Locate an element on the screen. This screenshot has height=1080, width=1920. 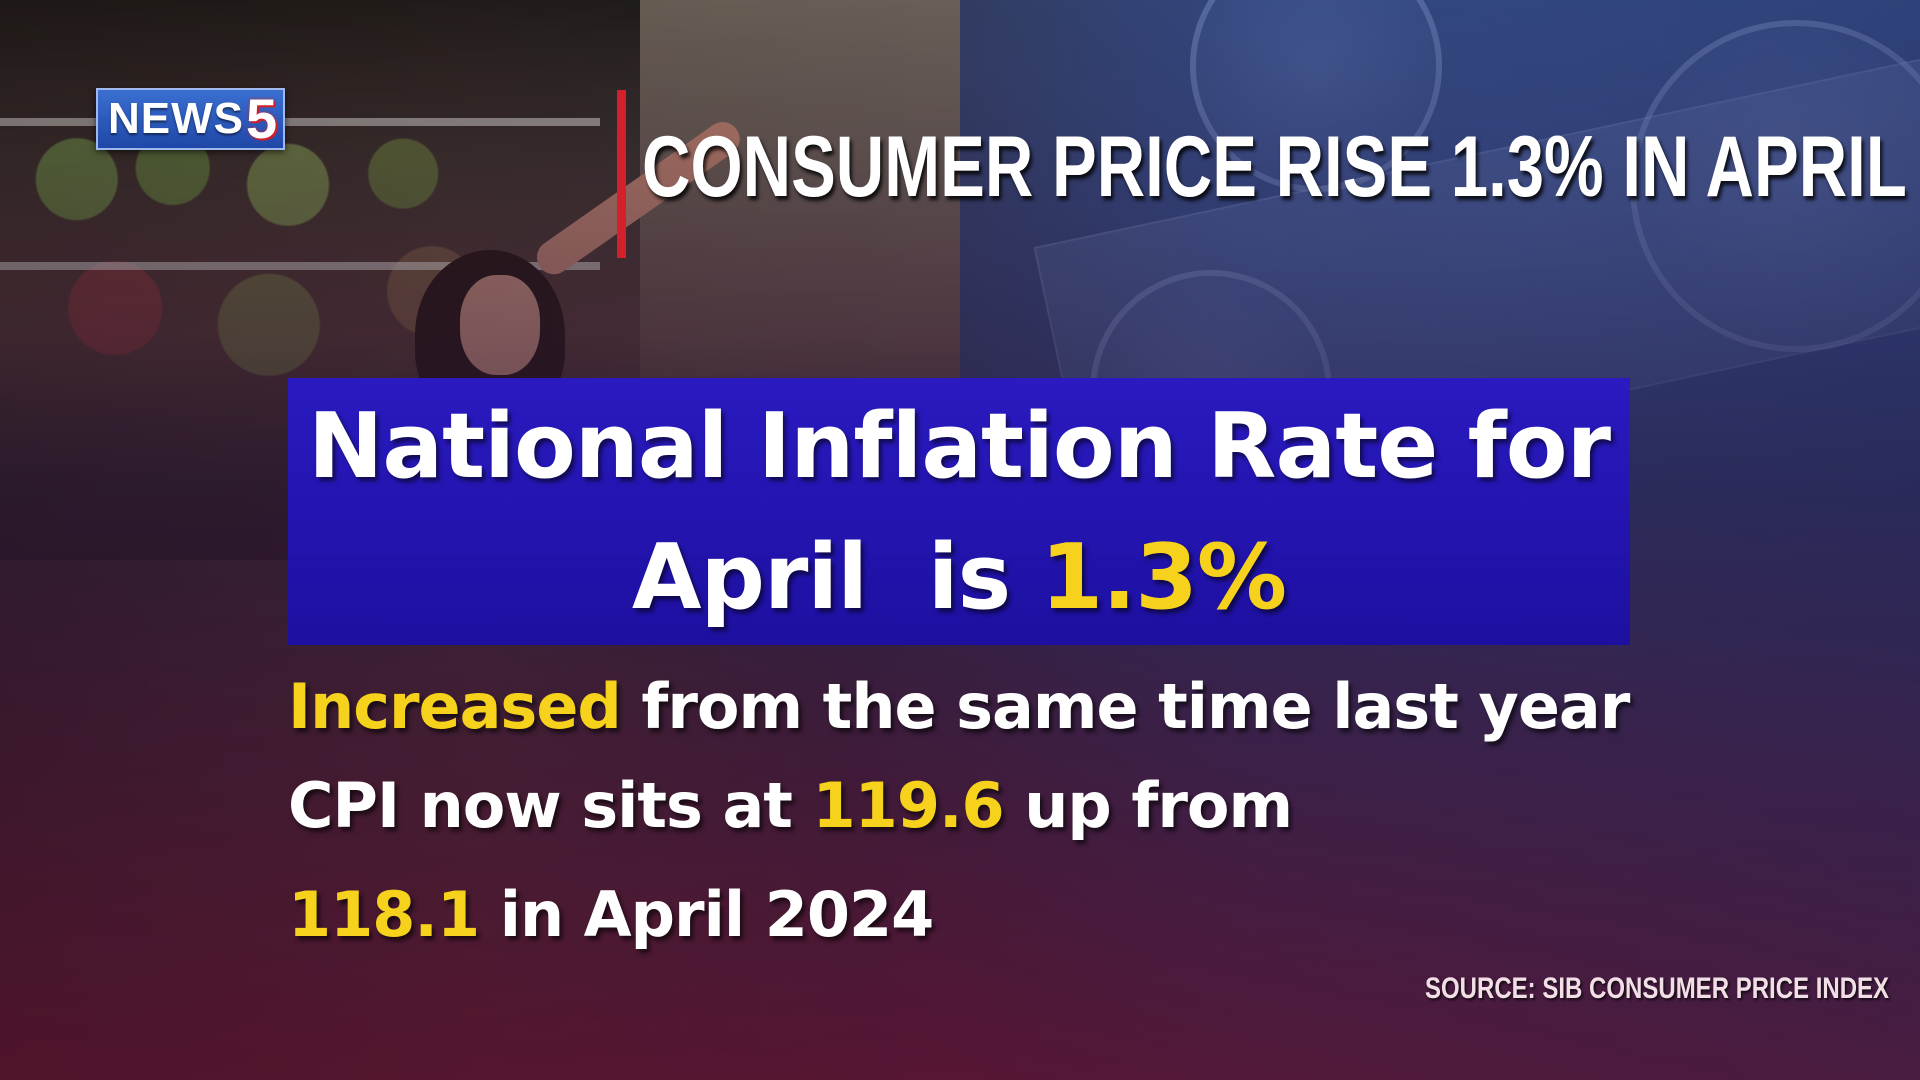
main-box-line-2: April is 1.3% is located at coordinates (959, 578).